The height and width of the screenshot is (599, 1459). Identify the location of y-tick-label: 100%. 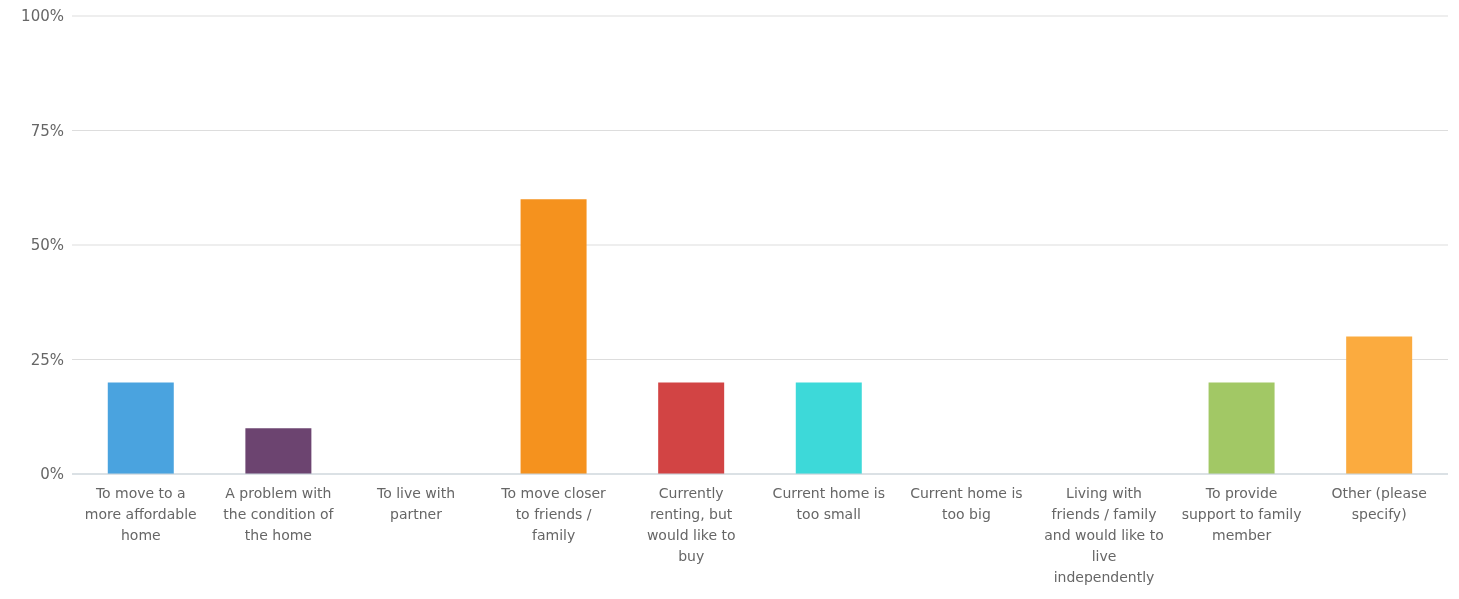
(42, 16).